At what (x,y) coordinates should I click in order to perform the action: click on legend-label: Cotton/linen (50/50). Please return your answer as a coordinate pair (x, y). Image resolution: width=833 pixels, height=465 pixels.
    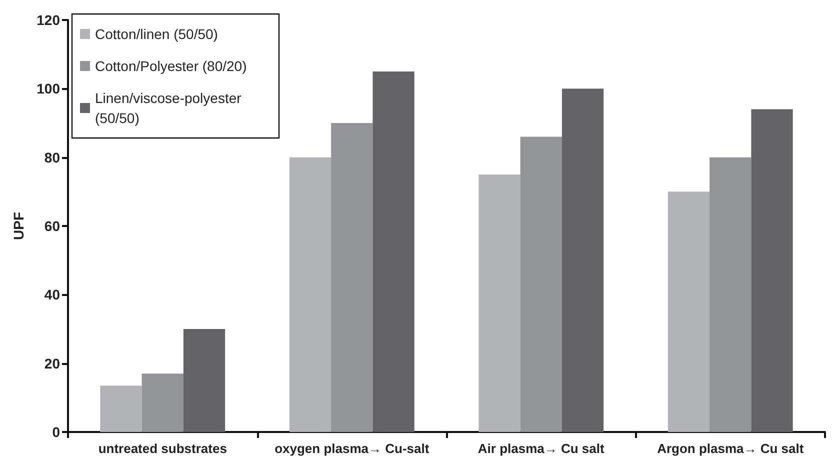
    Looking at the image, I should click on (156, 34).